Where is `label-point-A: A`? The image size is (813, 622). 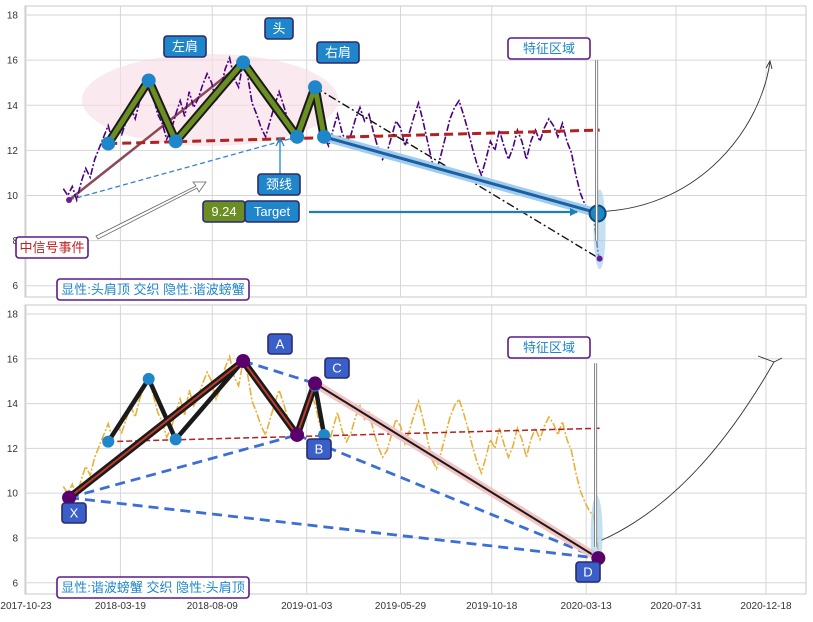 label-point-A: A is located at coordinates (280, 344).